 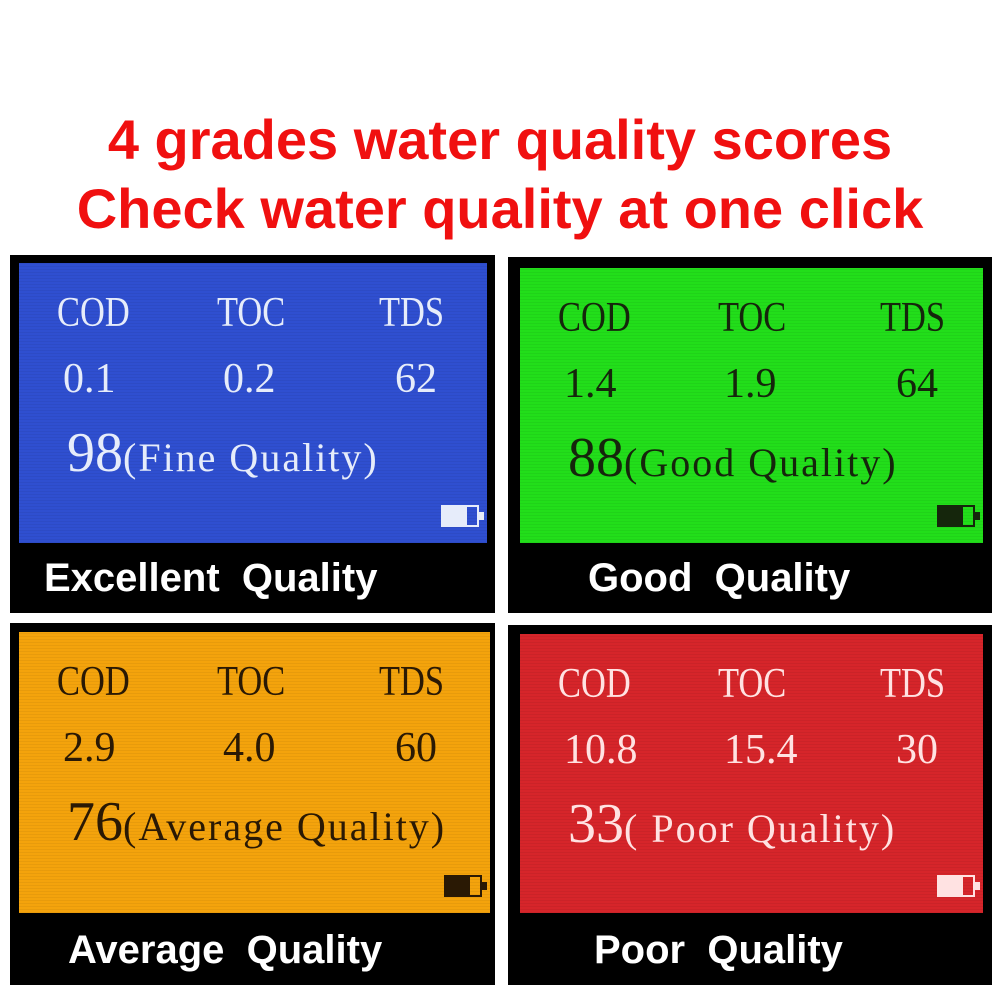 I want to click on score-quality-text: (Fine Quality), so click(x=251, y=457).